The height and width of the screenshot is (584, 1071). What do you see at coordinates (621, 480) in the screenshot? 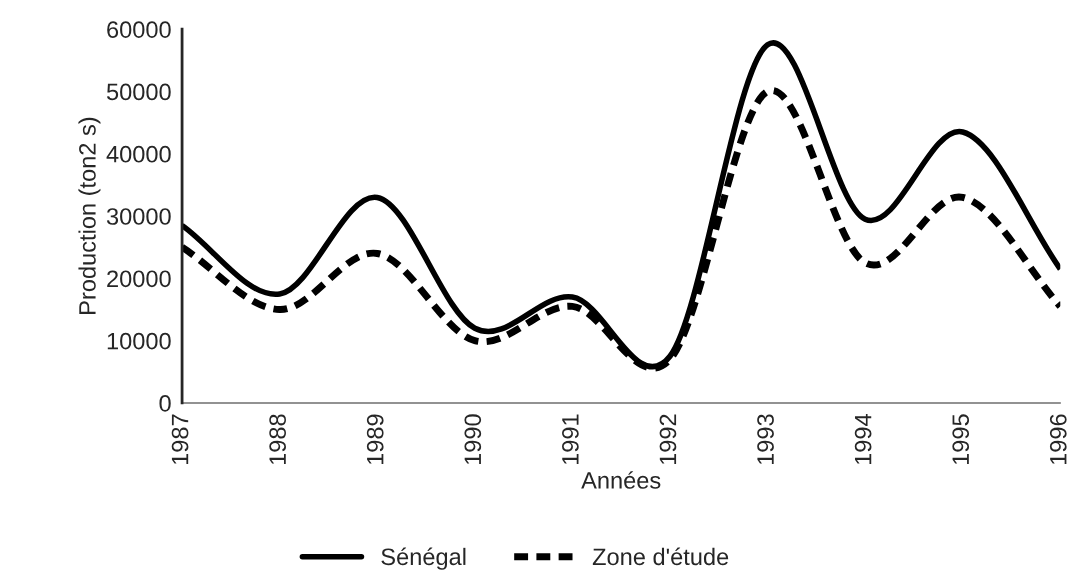
I see `x-axis-title: Années` at bounding box center [621, 480].